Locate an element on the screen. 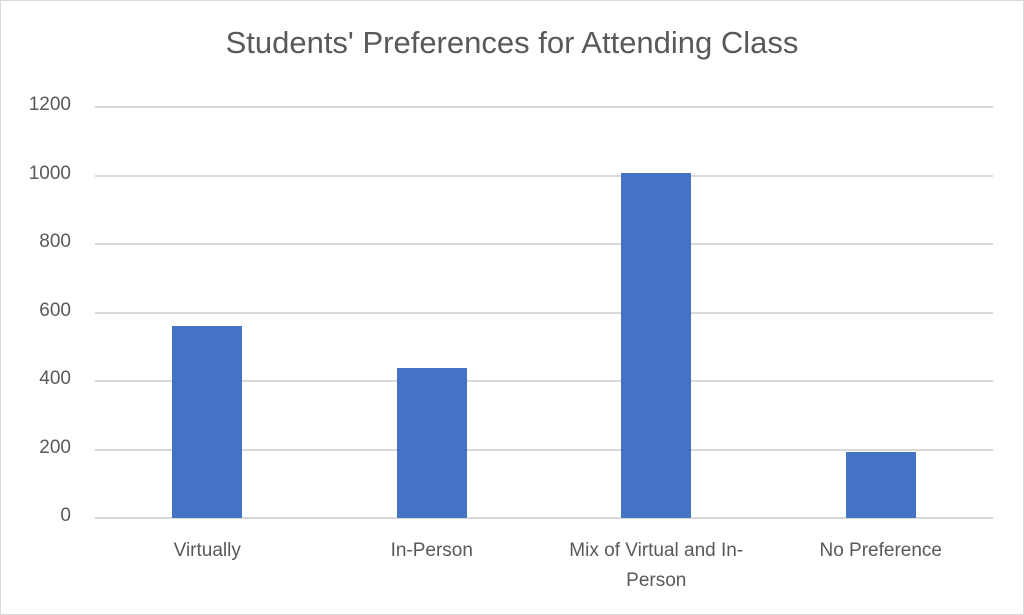  x-tick-label-line: Person is located at coordinates (656, 580).